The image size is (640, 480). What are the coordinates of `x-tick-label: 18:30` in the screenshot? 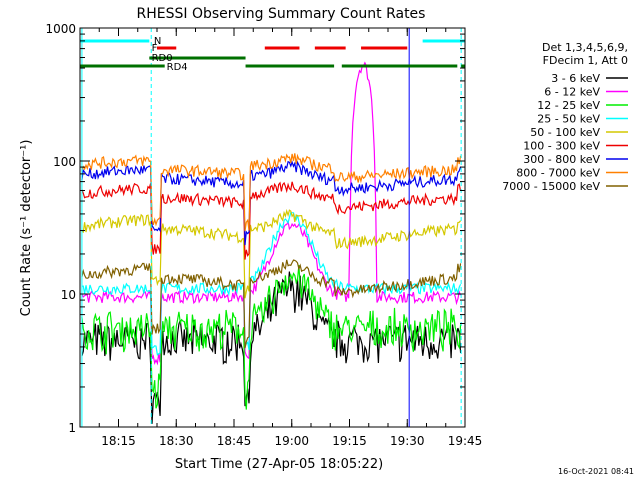 It's located at (176, 441).